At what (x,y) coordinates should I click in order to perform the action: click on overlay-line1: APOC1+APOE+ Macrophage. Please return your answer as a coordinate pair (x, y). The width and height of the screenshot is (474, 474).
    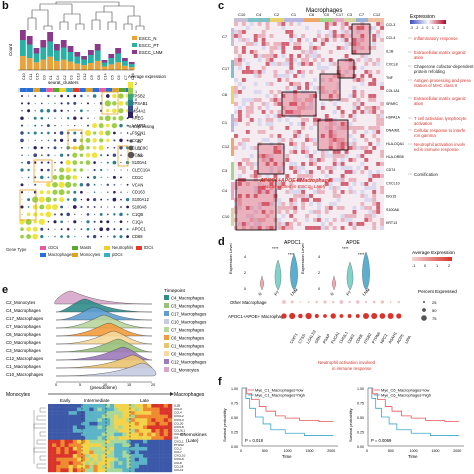
    Looking at the image, I should click on (295, 181).